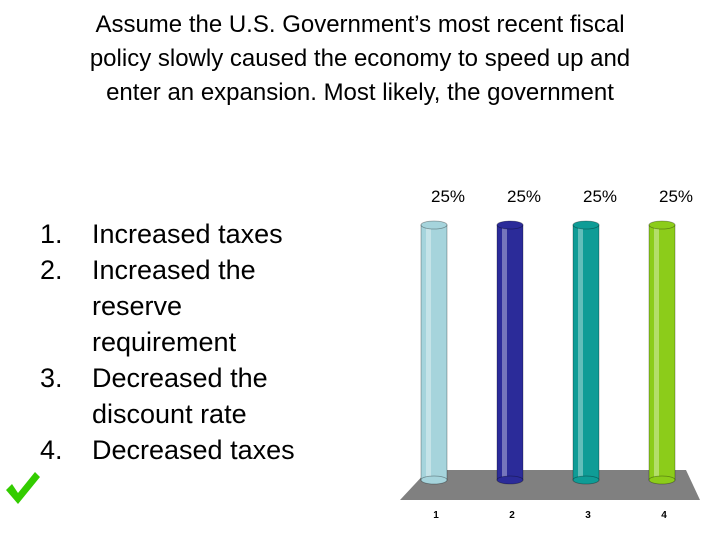  I want to click on answer-text: Increased taxes, so click(187, 234).